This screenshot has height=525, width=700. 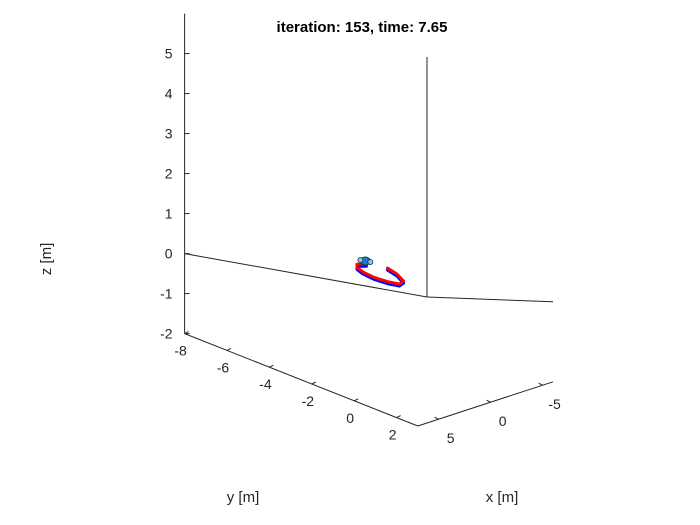 I want to click on y-tick-label: 2, so click(x=393, y=435).